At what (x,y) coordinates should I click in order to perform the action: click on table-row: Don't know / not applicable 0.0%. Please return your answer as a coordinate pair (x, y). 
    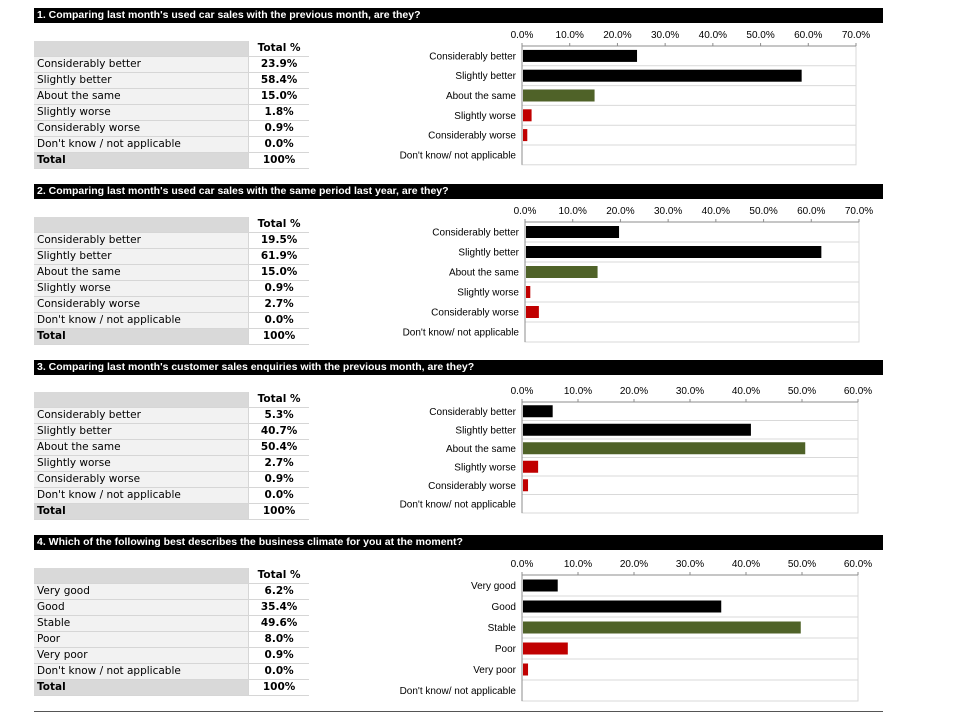
    Looking at the image, I should click on (171, 495).